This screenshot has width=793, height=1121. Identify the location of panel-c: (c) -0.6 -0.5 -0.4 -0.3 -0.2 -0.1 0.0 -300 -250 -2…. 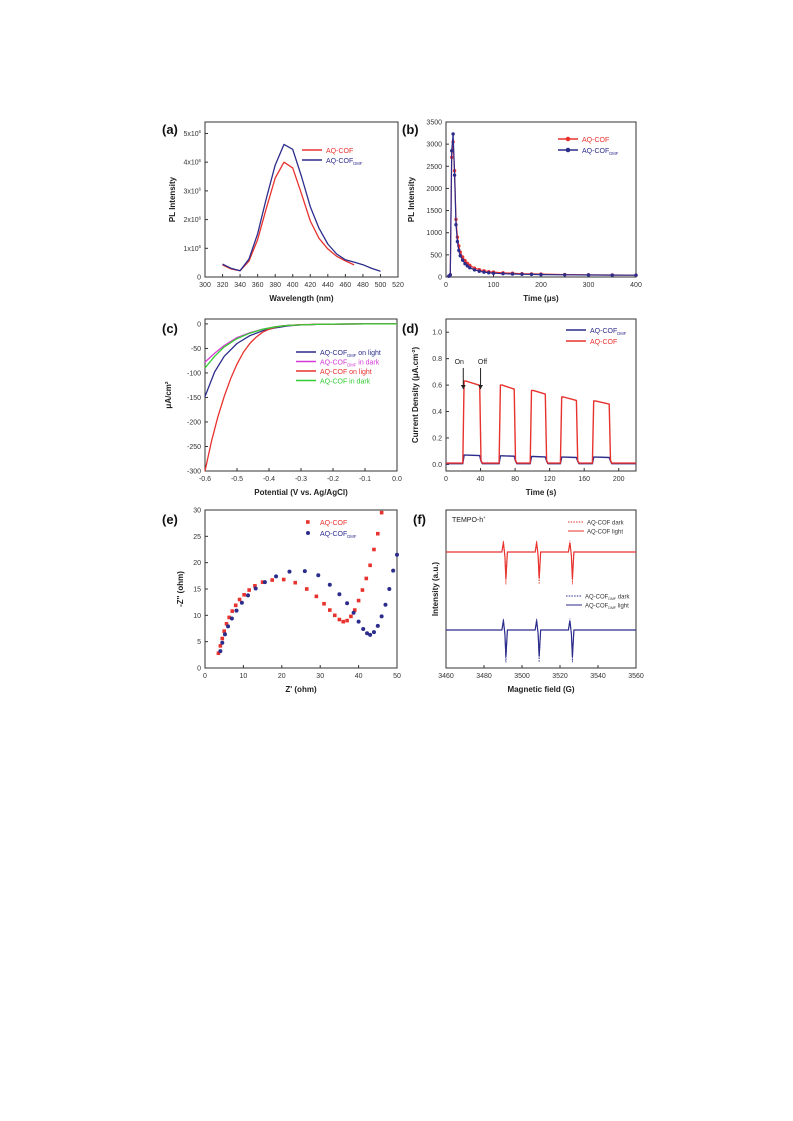
(282, 407).